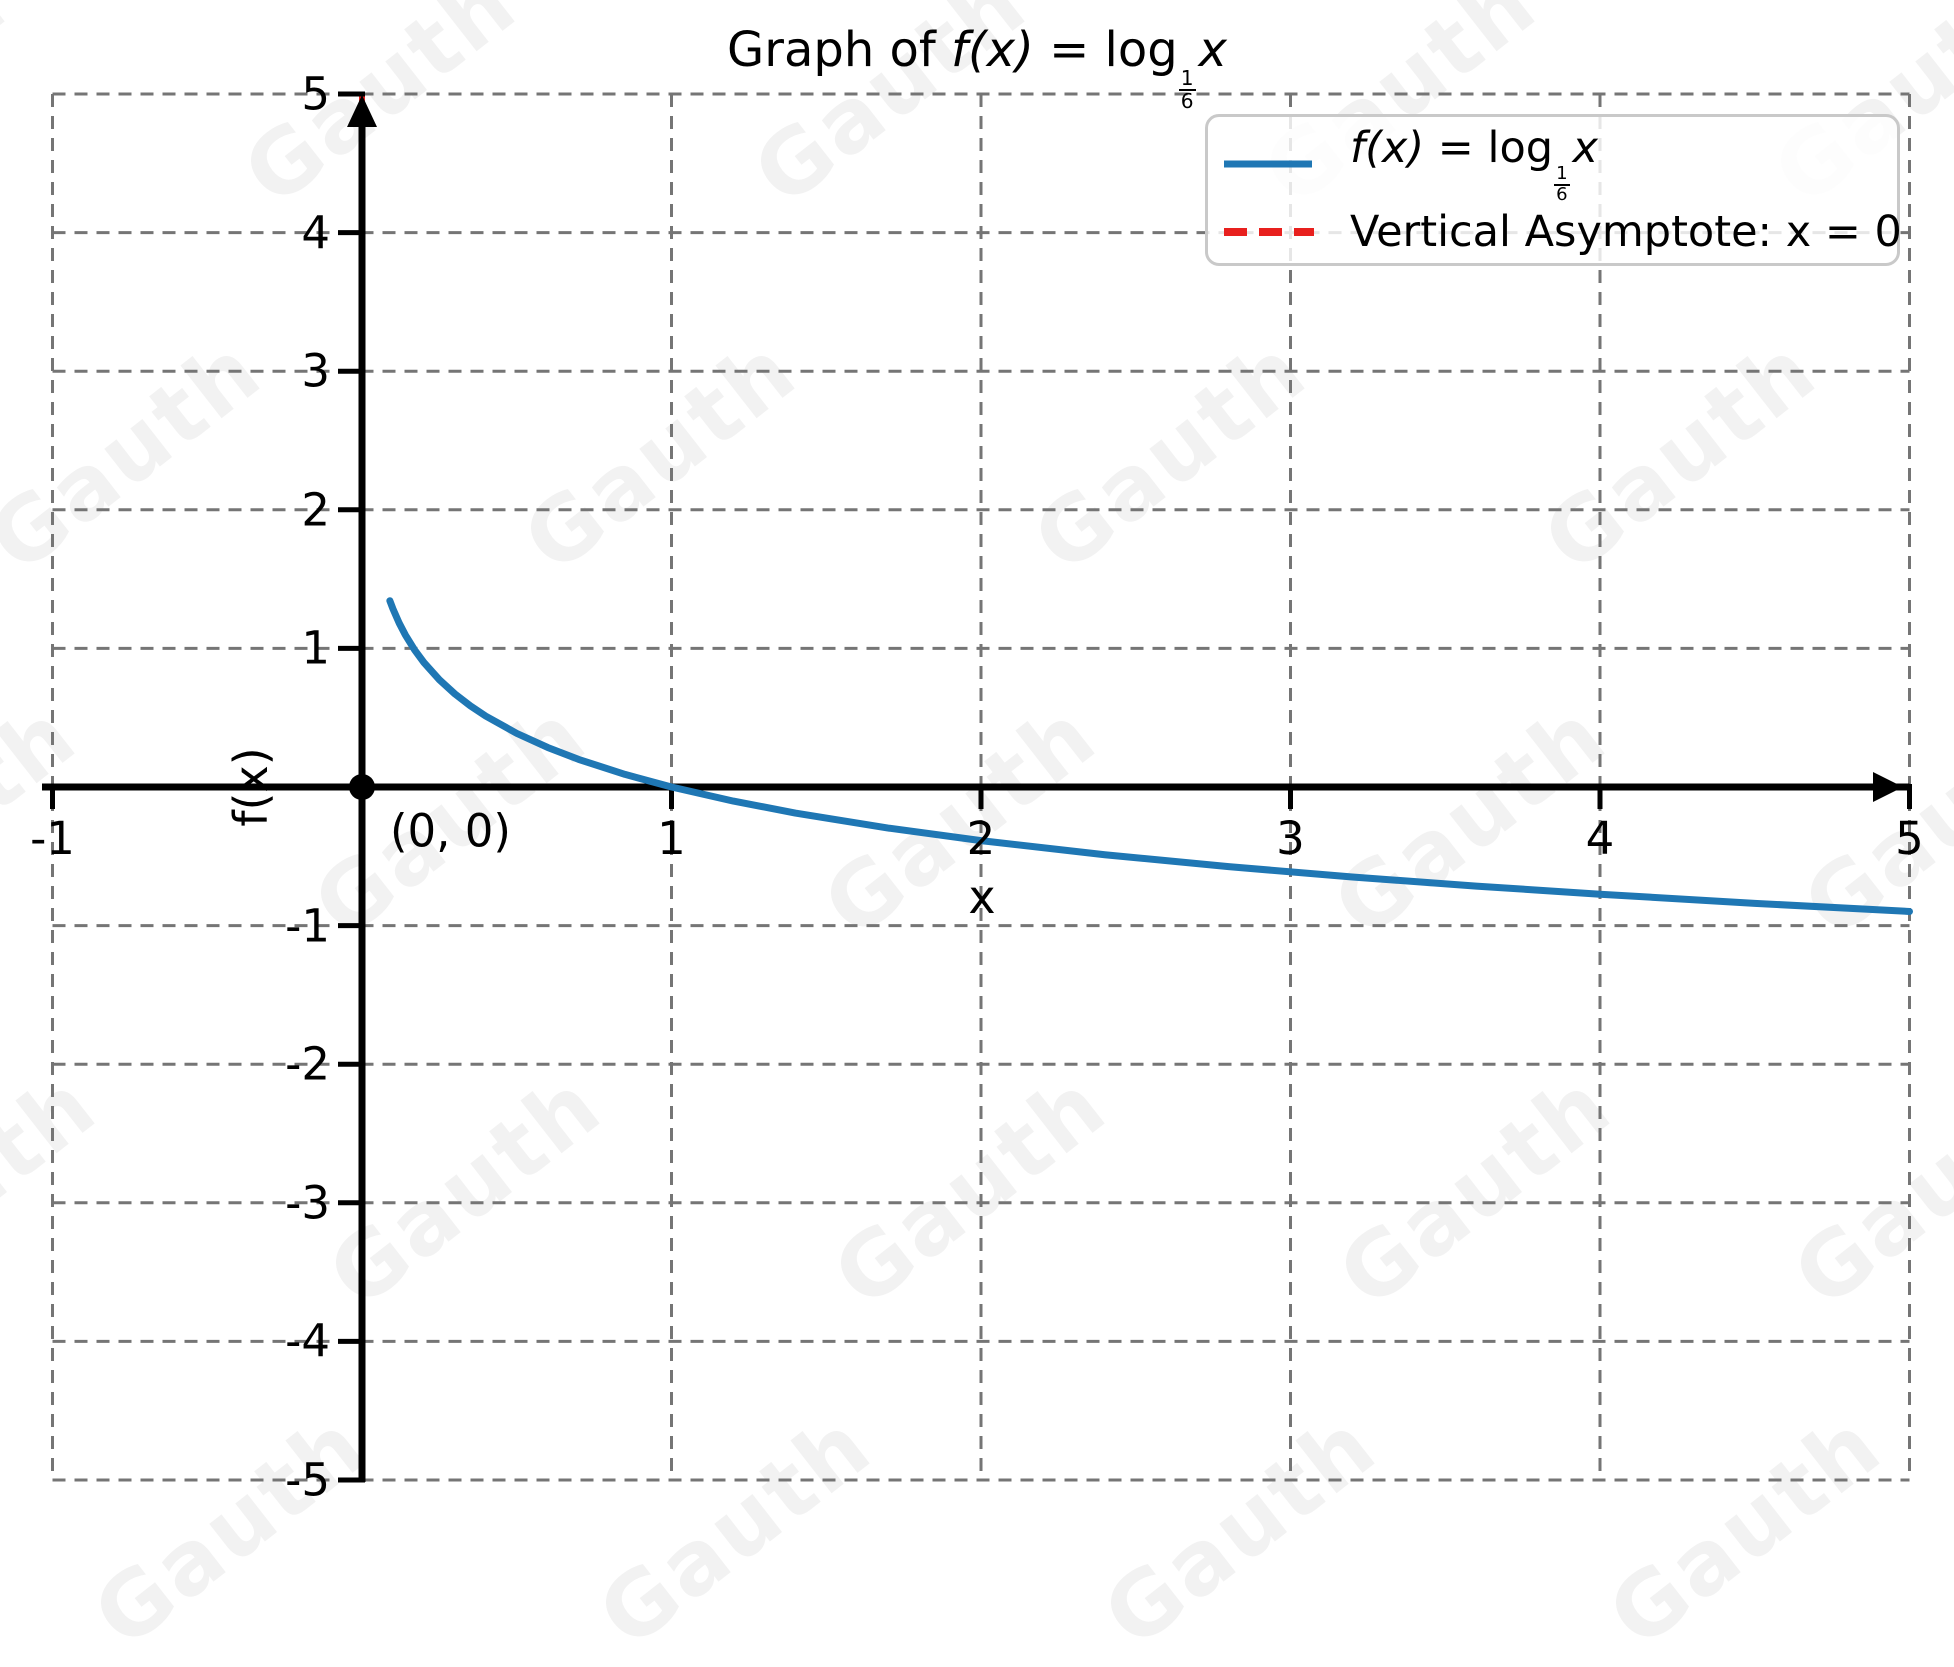 This screenshot has height=1667, width=1954. Describe the element at coordinates (1149, 756) in the screenshot. I see `curve-log-base-one-sixth` at that location.